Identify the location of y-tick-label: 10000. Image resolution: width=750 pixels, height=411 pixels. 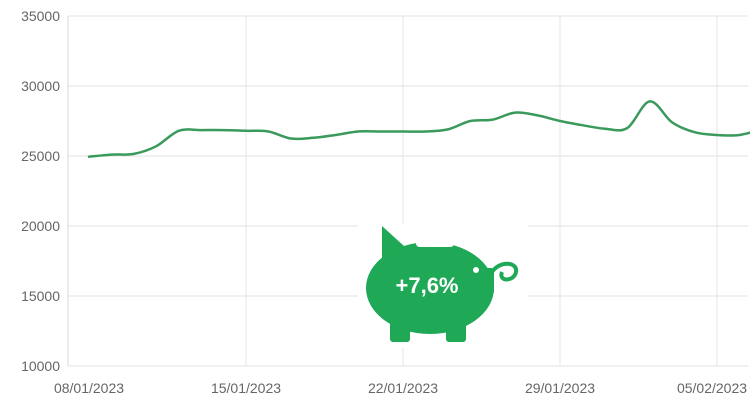
(40, 366).